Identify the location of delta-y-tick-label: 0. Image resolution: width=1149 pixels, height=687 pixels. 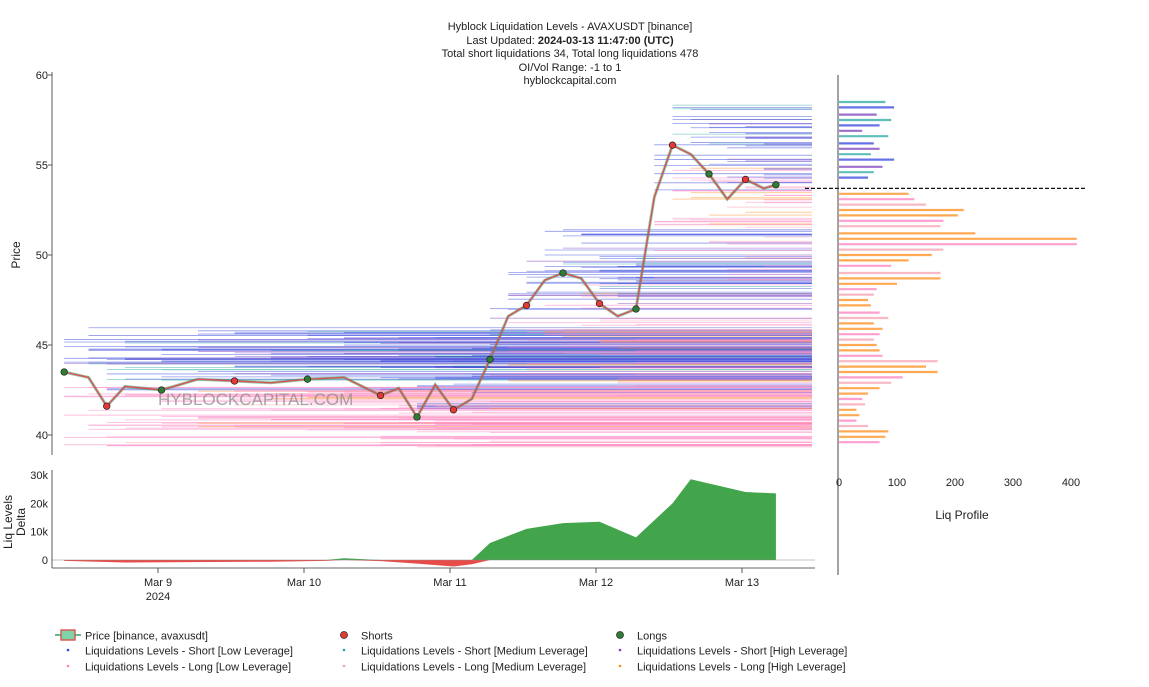
(45, 561).